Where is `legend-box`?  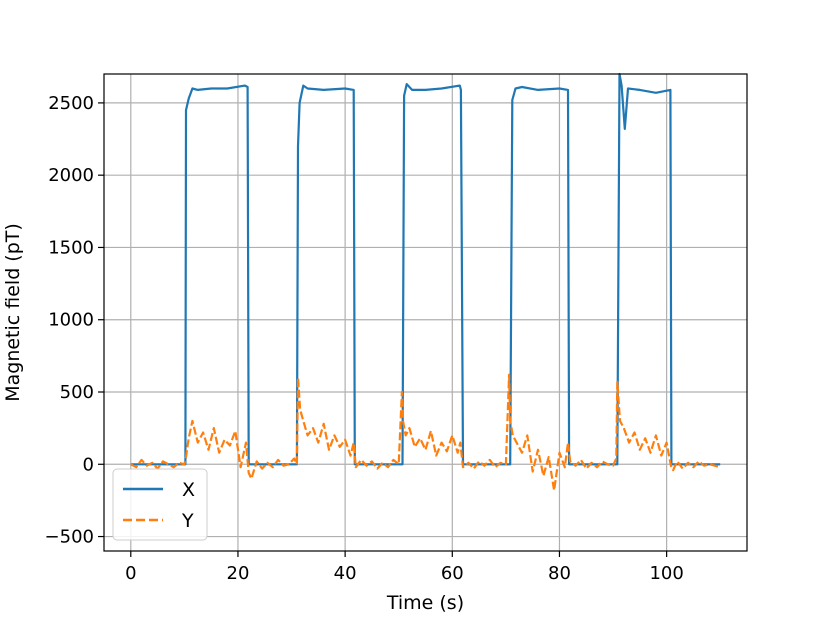 legend-box is located at coordinates (160, 504).